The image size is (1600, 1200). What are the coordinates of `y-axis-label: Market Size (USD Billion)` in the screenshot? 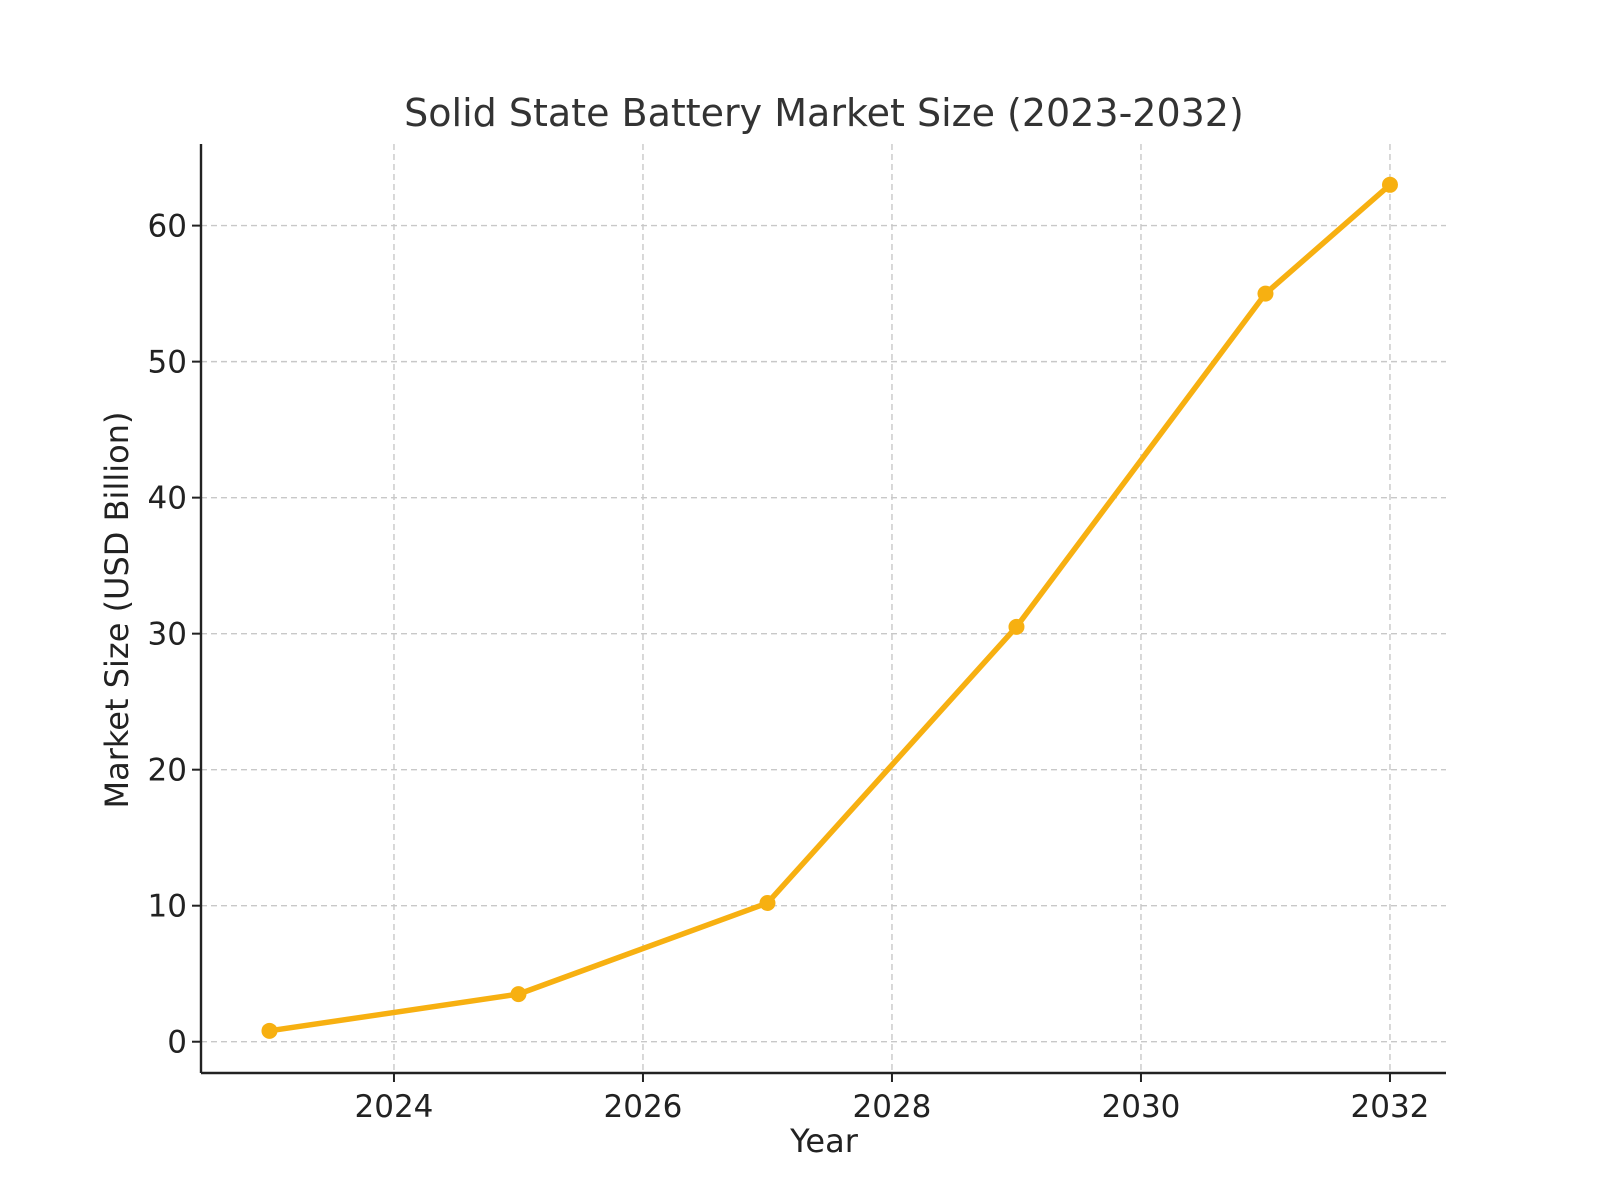 It's located at (117, 610).